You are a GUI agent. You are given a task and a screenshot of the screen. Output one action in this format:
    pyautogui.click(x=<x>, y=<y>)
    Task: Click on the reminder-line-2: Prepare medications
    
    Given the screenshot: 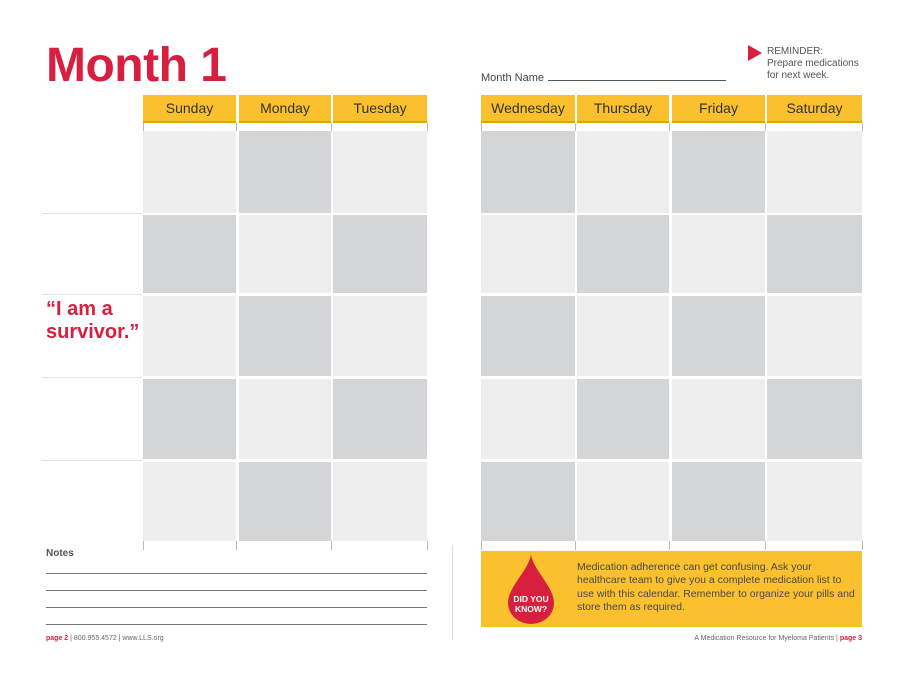 What is the action you would take?
    pyautogui.click(x=813, y=63)
    